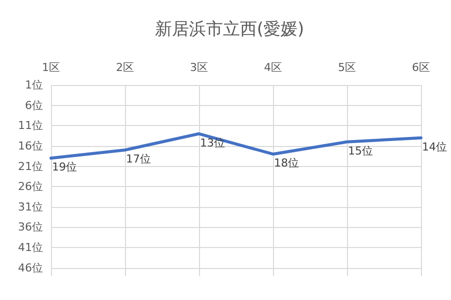 Image resolution: width=451 pixels, height=300 pixels. What do you see at coordinates (199, 67) in the screenshot?
I see `x-tick-label: 3区` at bounding box center [199, 67].